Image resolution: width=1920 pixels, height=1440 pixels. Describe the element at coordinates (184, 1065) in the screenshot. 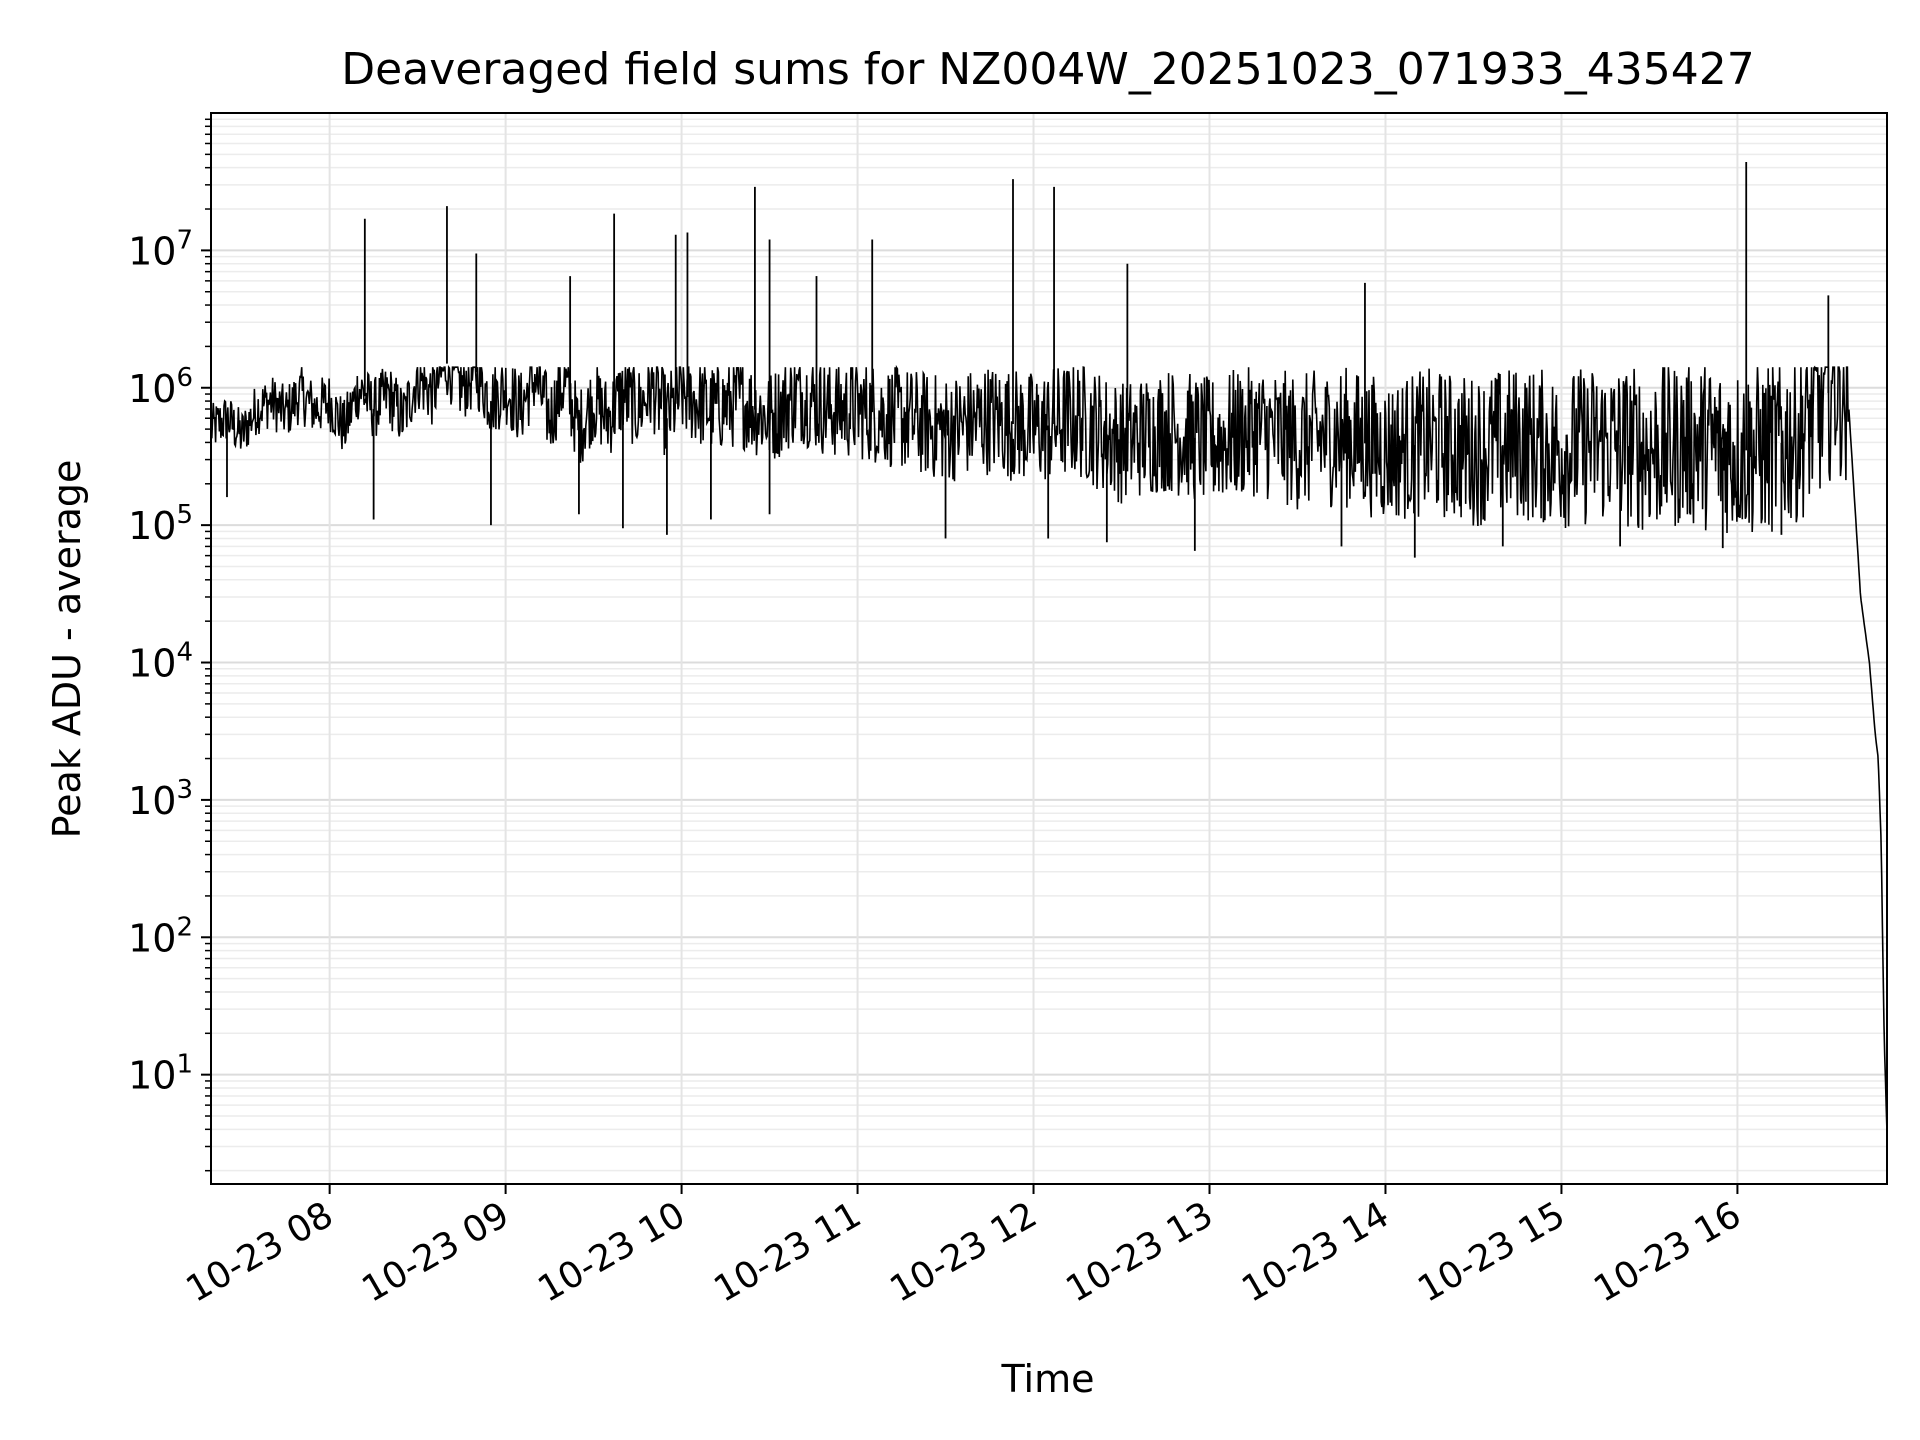

I see `y-tick-exponent: 1` at that location.